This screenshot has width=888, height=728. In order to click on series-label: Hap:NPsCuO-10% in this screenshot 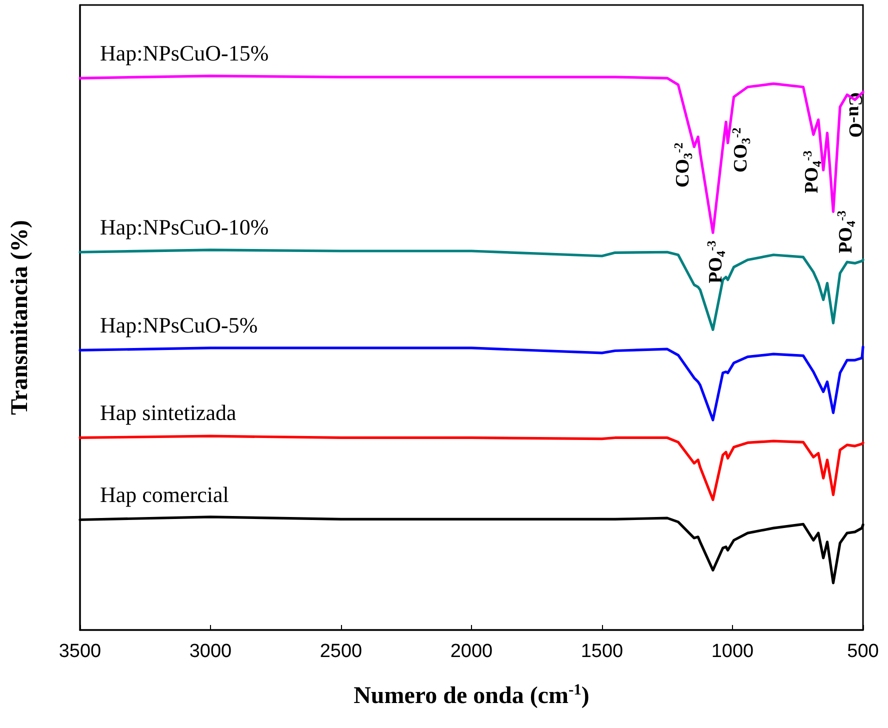, I will do `click(184, 227)`.